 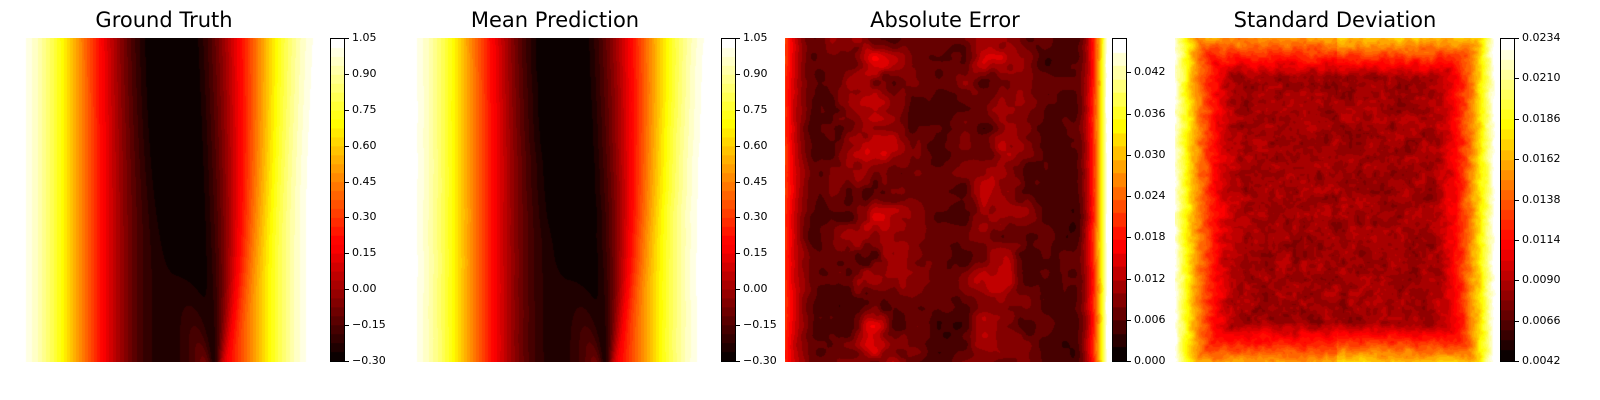 I want to click on tick-label: 0.0114, so click(x=1541, y=239).